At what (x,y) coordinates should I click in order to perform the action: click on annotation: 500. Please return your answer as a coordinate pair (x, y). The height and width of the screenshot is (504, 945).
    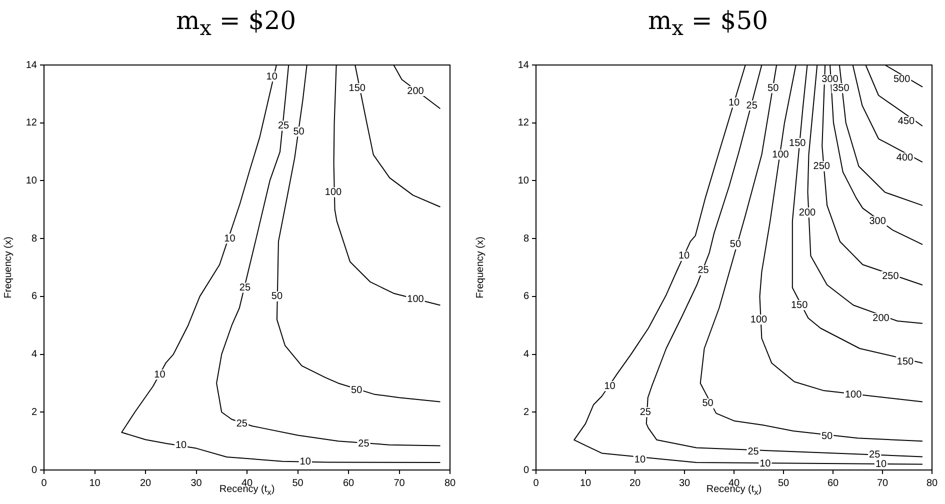
    Looking at the image, I should click on (902, 80).